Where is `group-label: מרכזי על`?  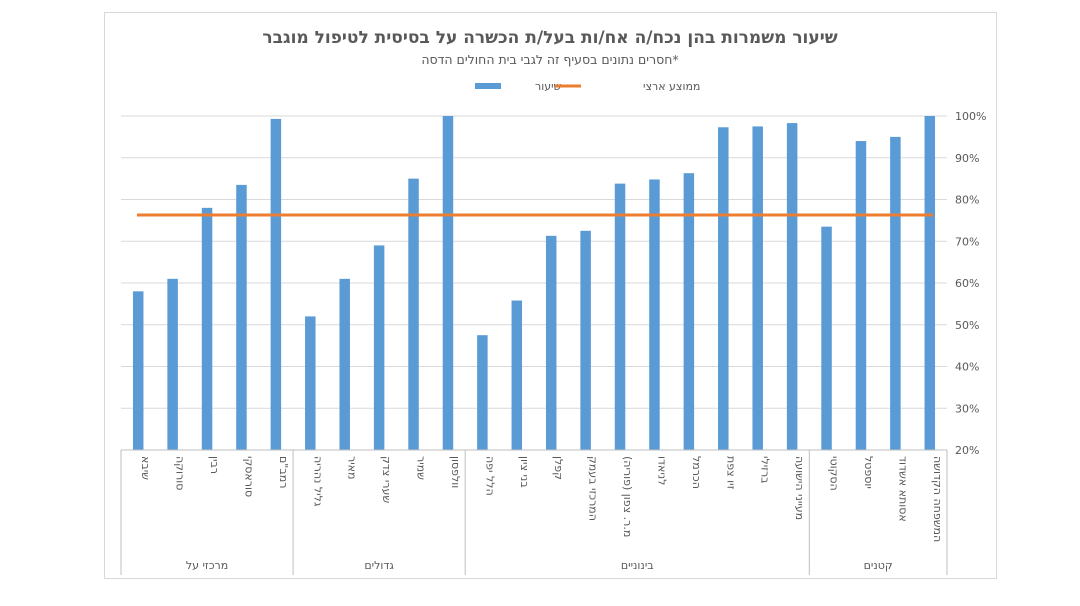 group-label: מרכזי על is located at coordinates (207, 565).